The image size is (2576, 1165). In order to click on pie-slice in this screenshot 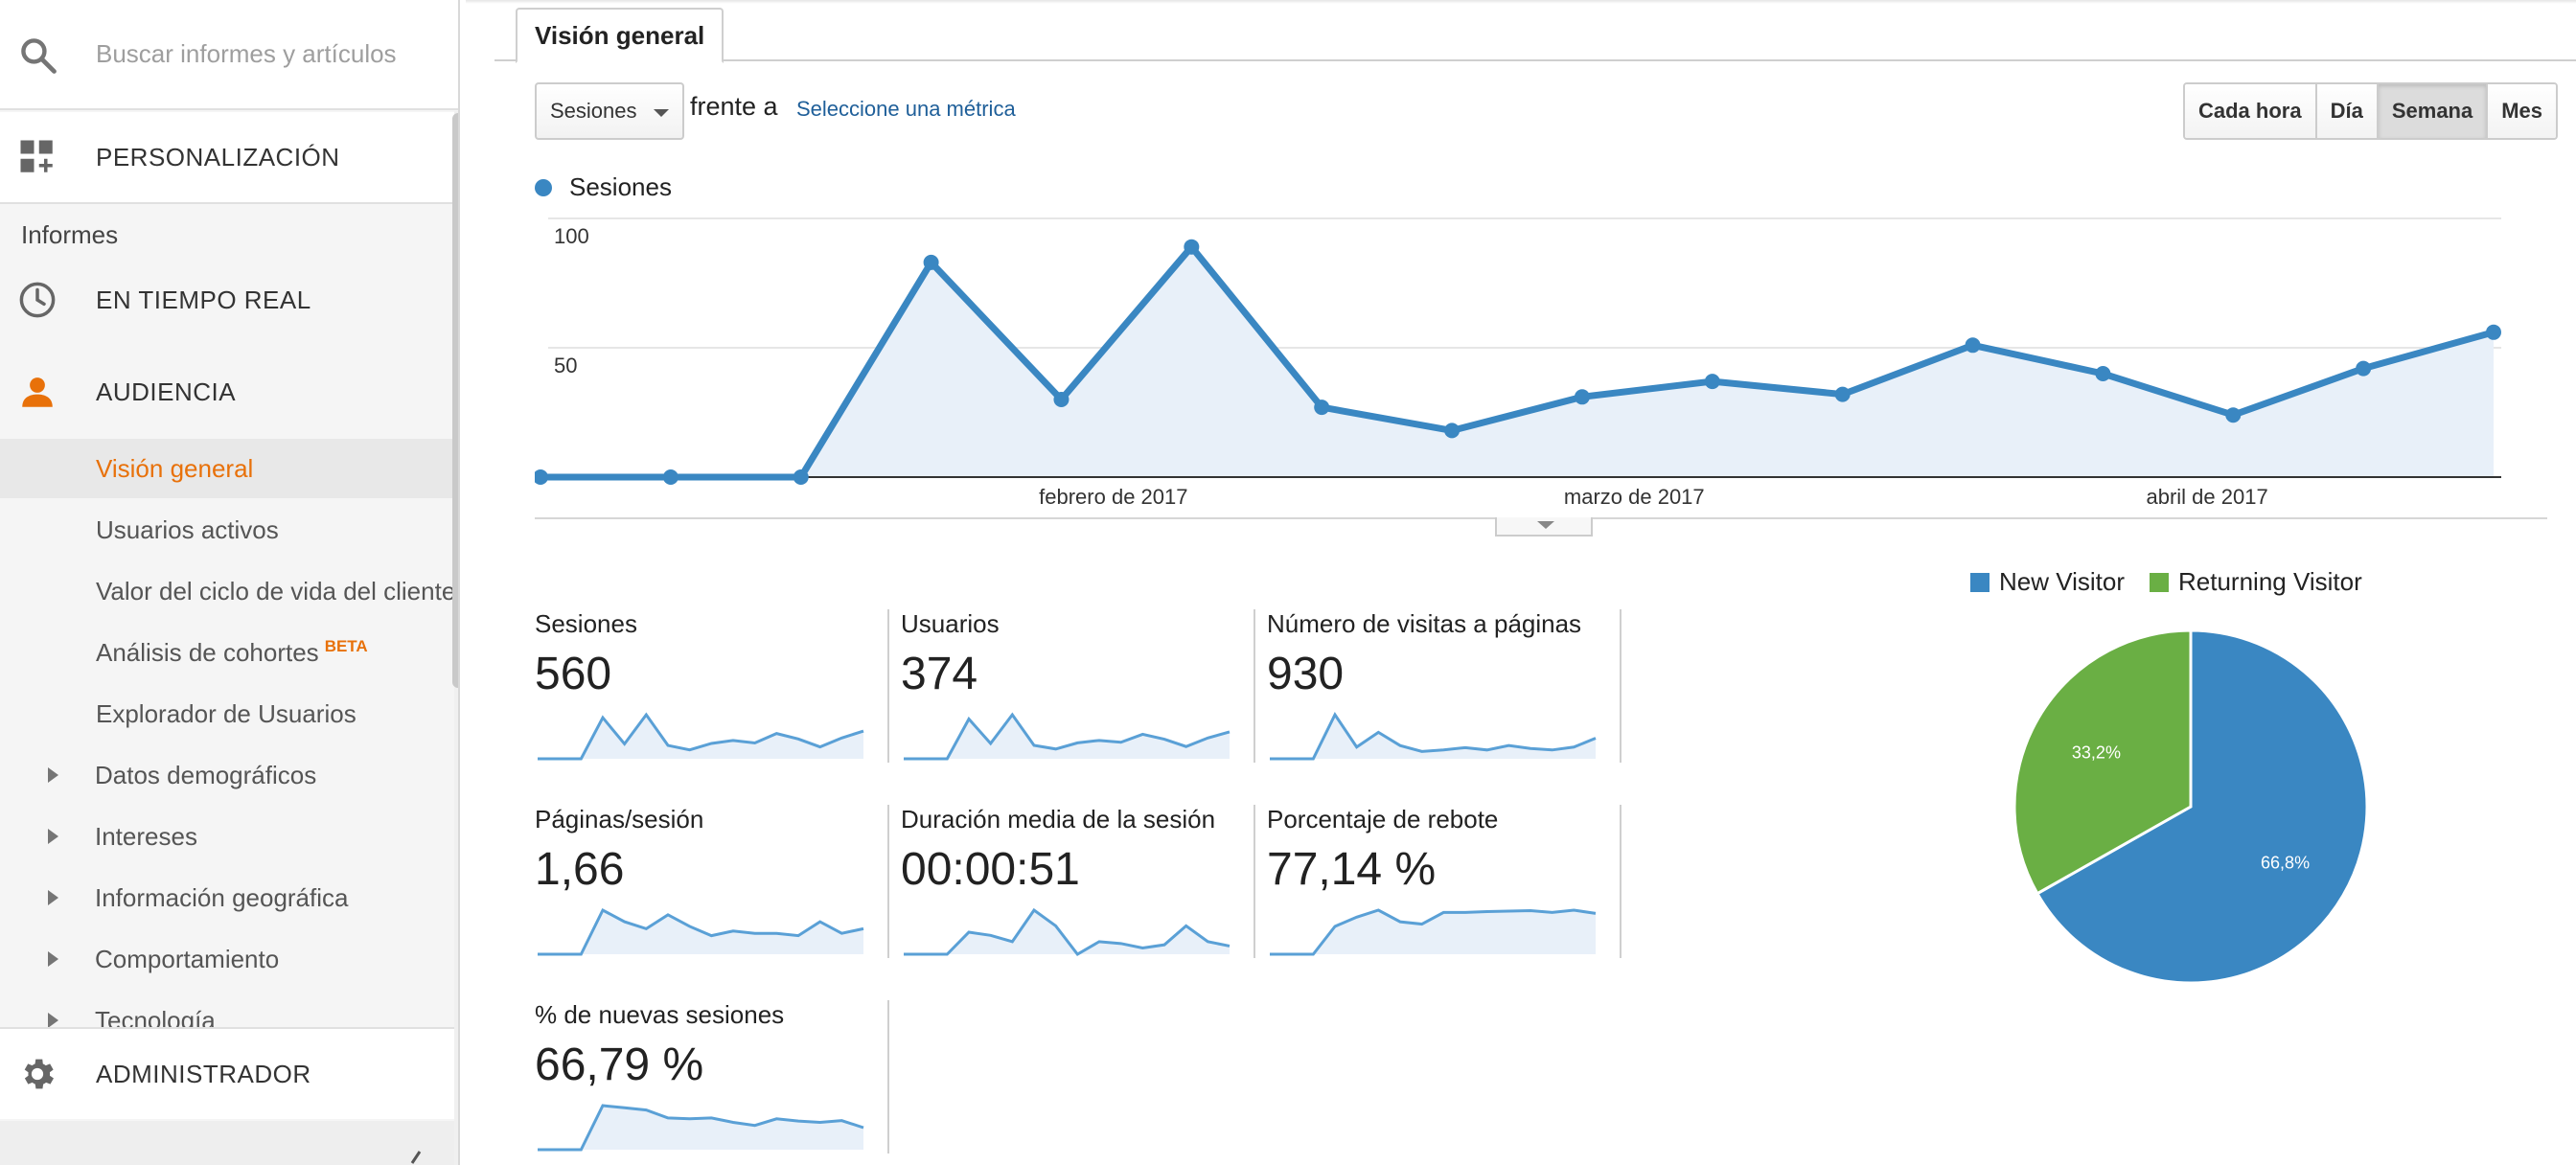, I will do `click(2102, 762)`.